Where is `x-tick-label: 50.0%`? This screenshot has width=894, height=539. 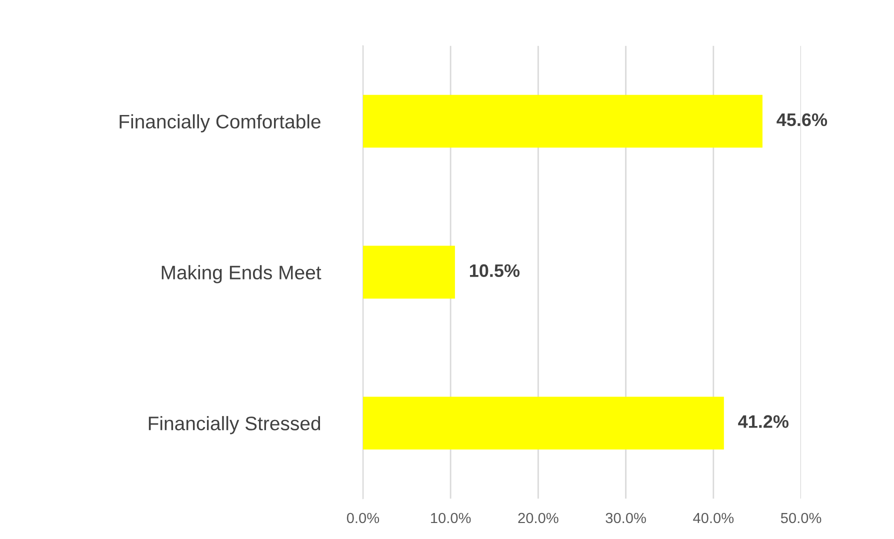 x-tick-label: 50.0% is located at coordinates (801, 518).